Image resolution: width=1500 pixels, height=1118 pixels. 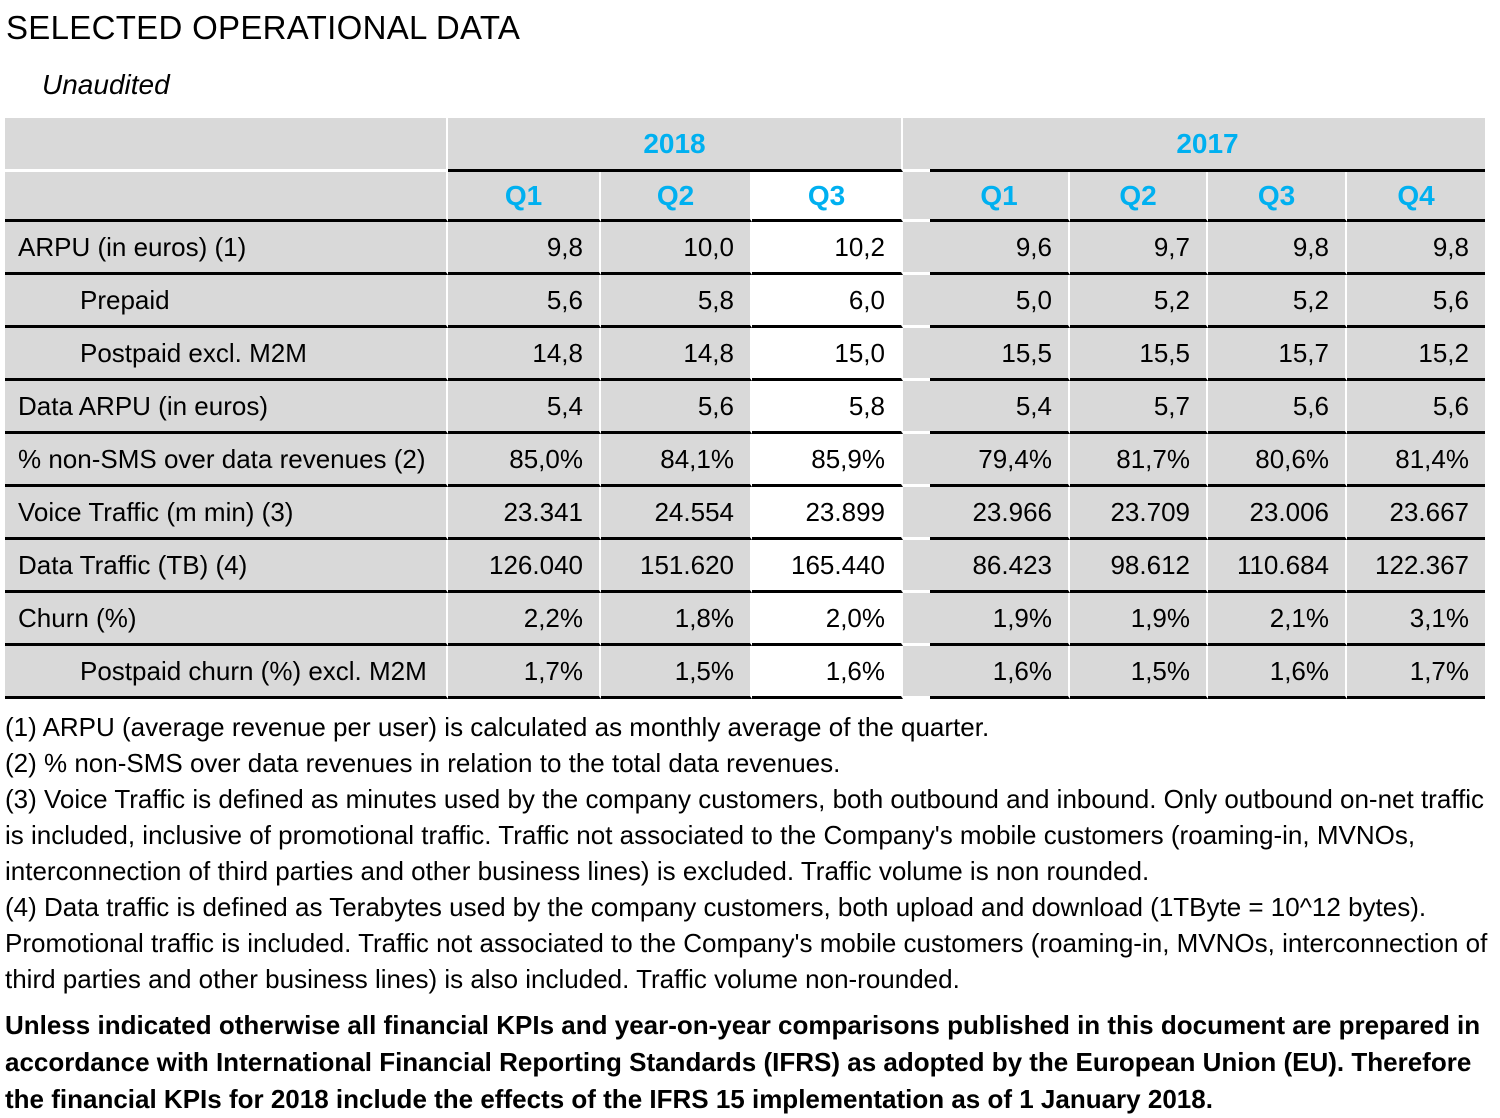 What do you see at coordinates (1139, 460) in the screenshot?
I see `value-cell: 81,7%` at bounding box center [1139, 460].